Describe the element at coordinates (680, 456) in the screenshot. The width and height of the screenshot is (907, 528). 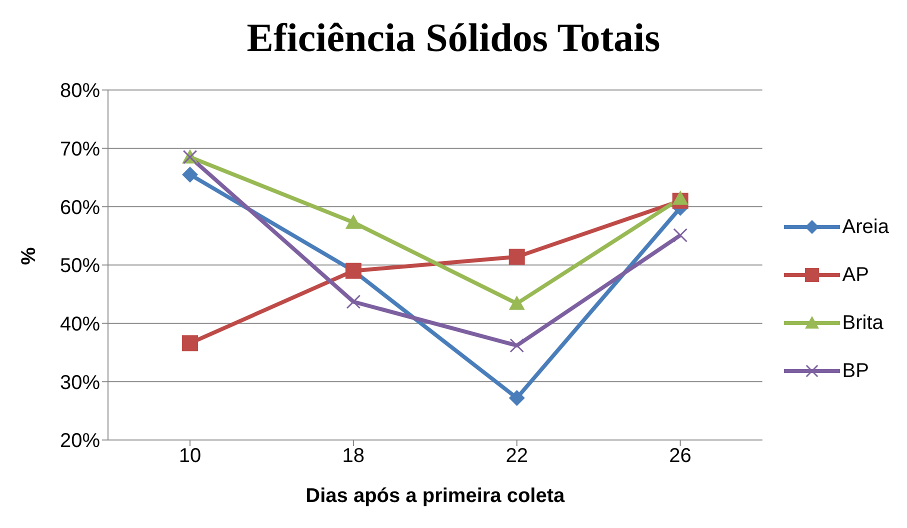
I see `x-tick-label: 26` at that location.